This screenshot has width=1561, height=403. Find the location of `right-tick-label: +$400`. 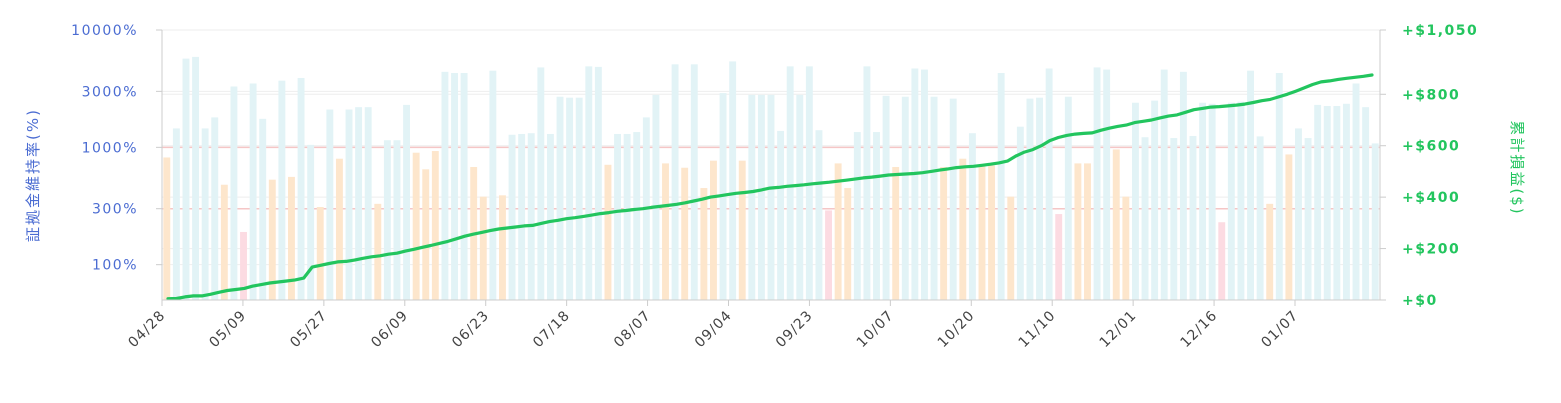

right-tick-label: +$400 is located at coordinates (1431, 198).